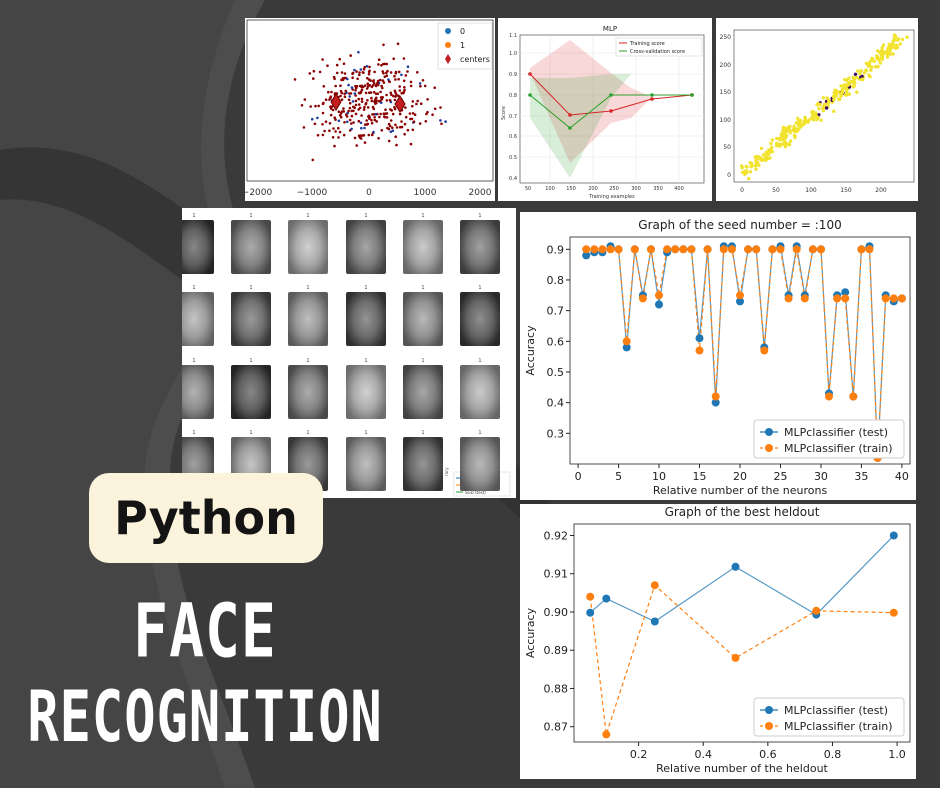  Describe the element at coordinates (446, 471) in the screenshot. I see `faces-ylabel: racy` at that location.